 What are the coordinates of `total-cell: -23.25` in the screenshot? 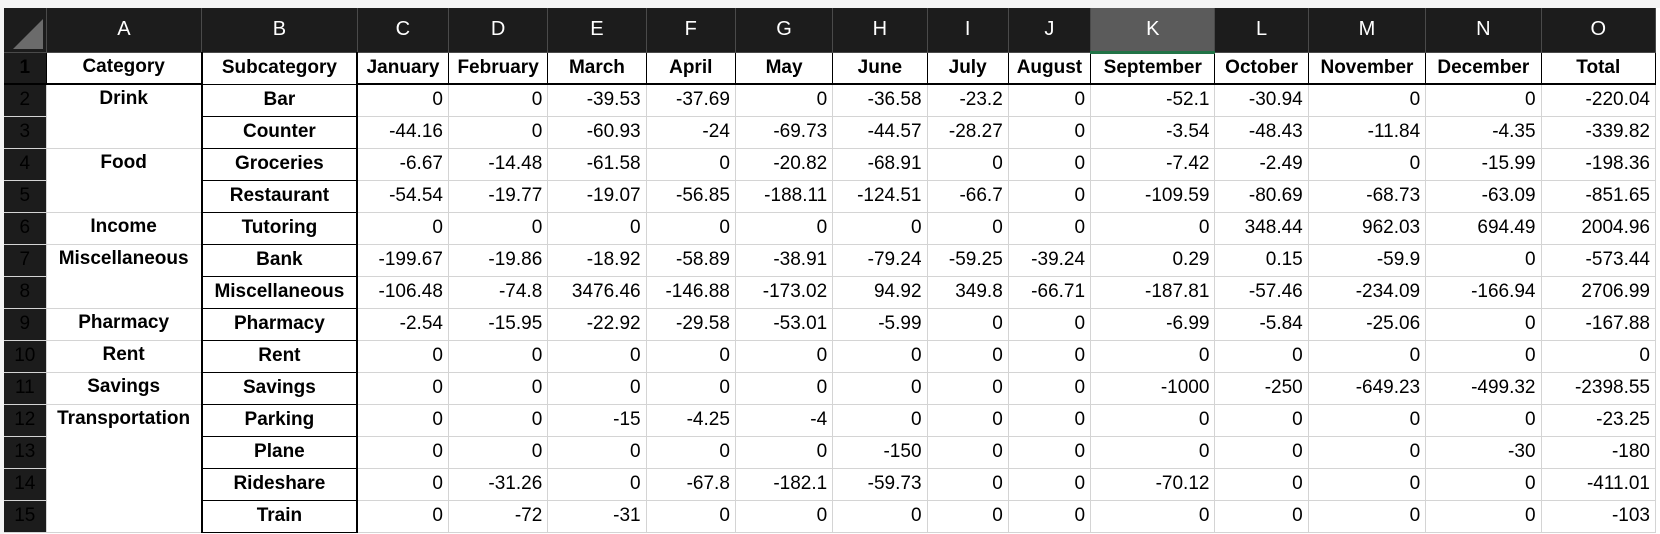 It's located at (1599, 420).